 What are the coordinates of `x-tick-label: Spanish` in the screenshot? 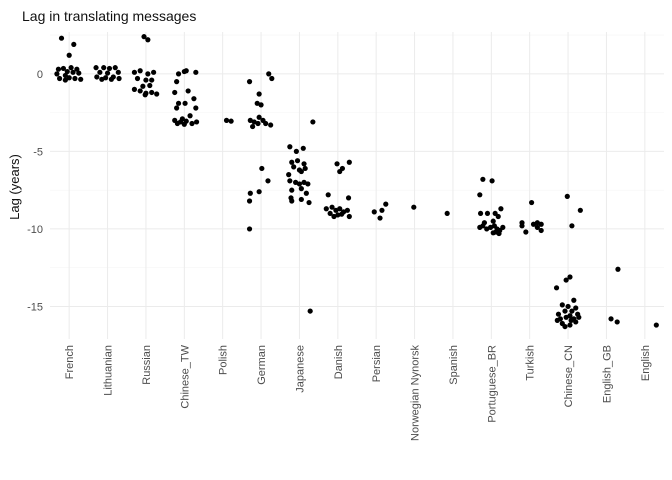 It's located at (454, 365).